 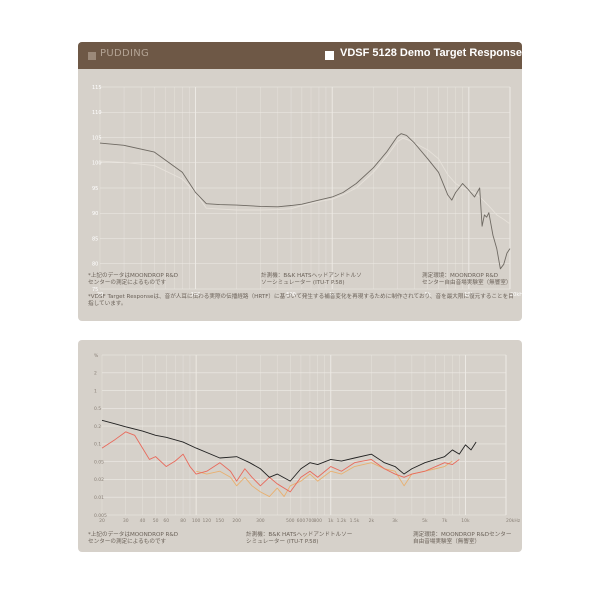 What do you see at coordinates (300, 55) in the screenshot?
I see `card-header: PUDDING VDSF 5128 Demo Target Response` at bounding box center [300, 55].